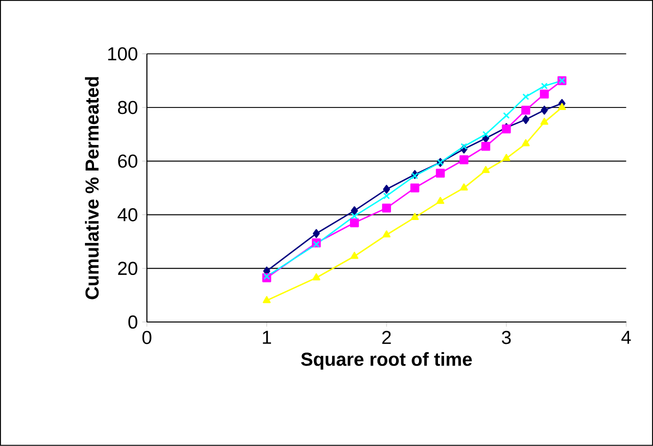 The height and width of the screenshot is (446, 653). Describe the element at coordinates (133, 322) in the screenshot. I see `y-tick-label: 0` at that location.